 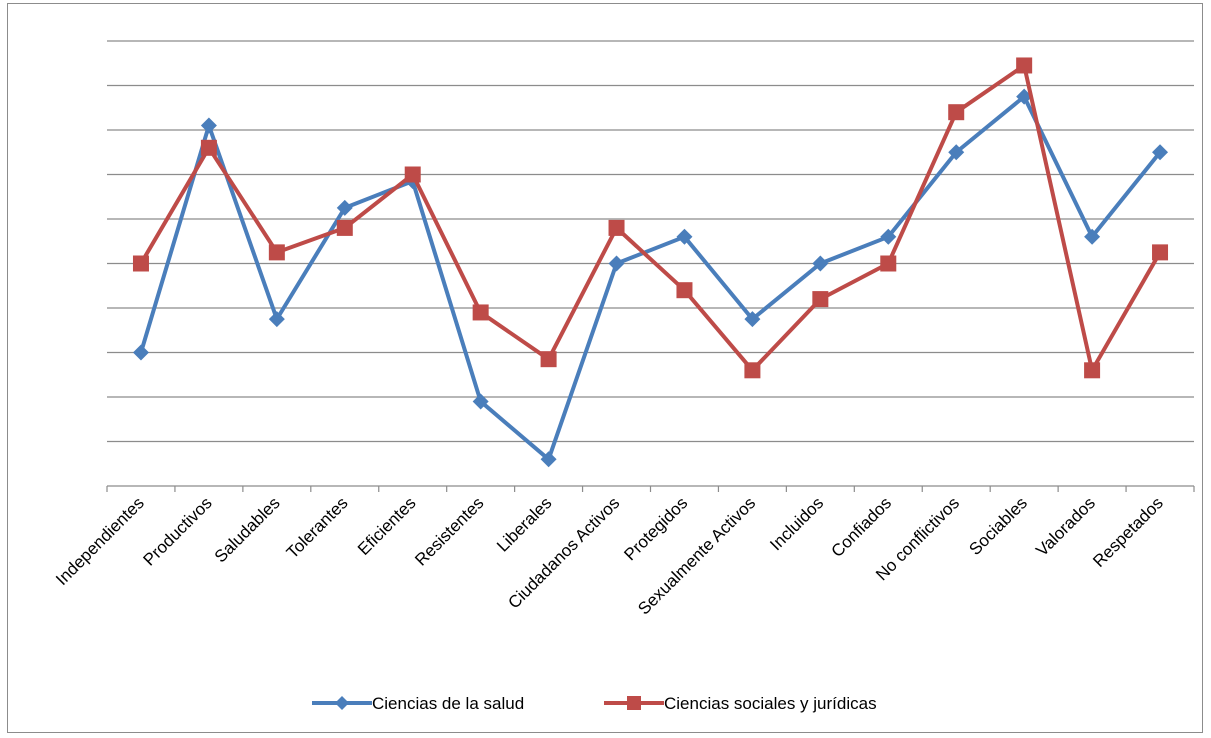 What do you see at coordinates (448, 703) in the screenshot?
I see `legend-label-1: Ciencias de la salud` at bounding box center [448, 703].